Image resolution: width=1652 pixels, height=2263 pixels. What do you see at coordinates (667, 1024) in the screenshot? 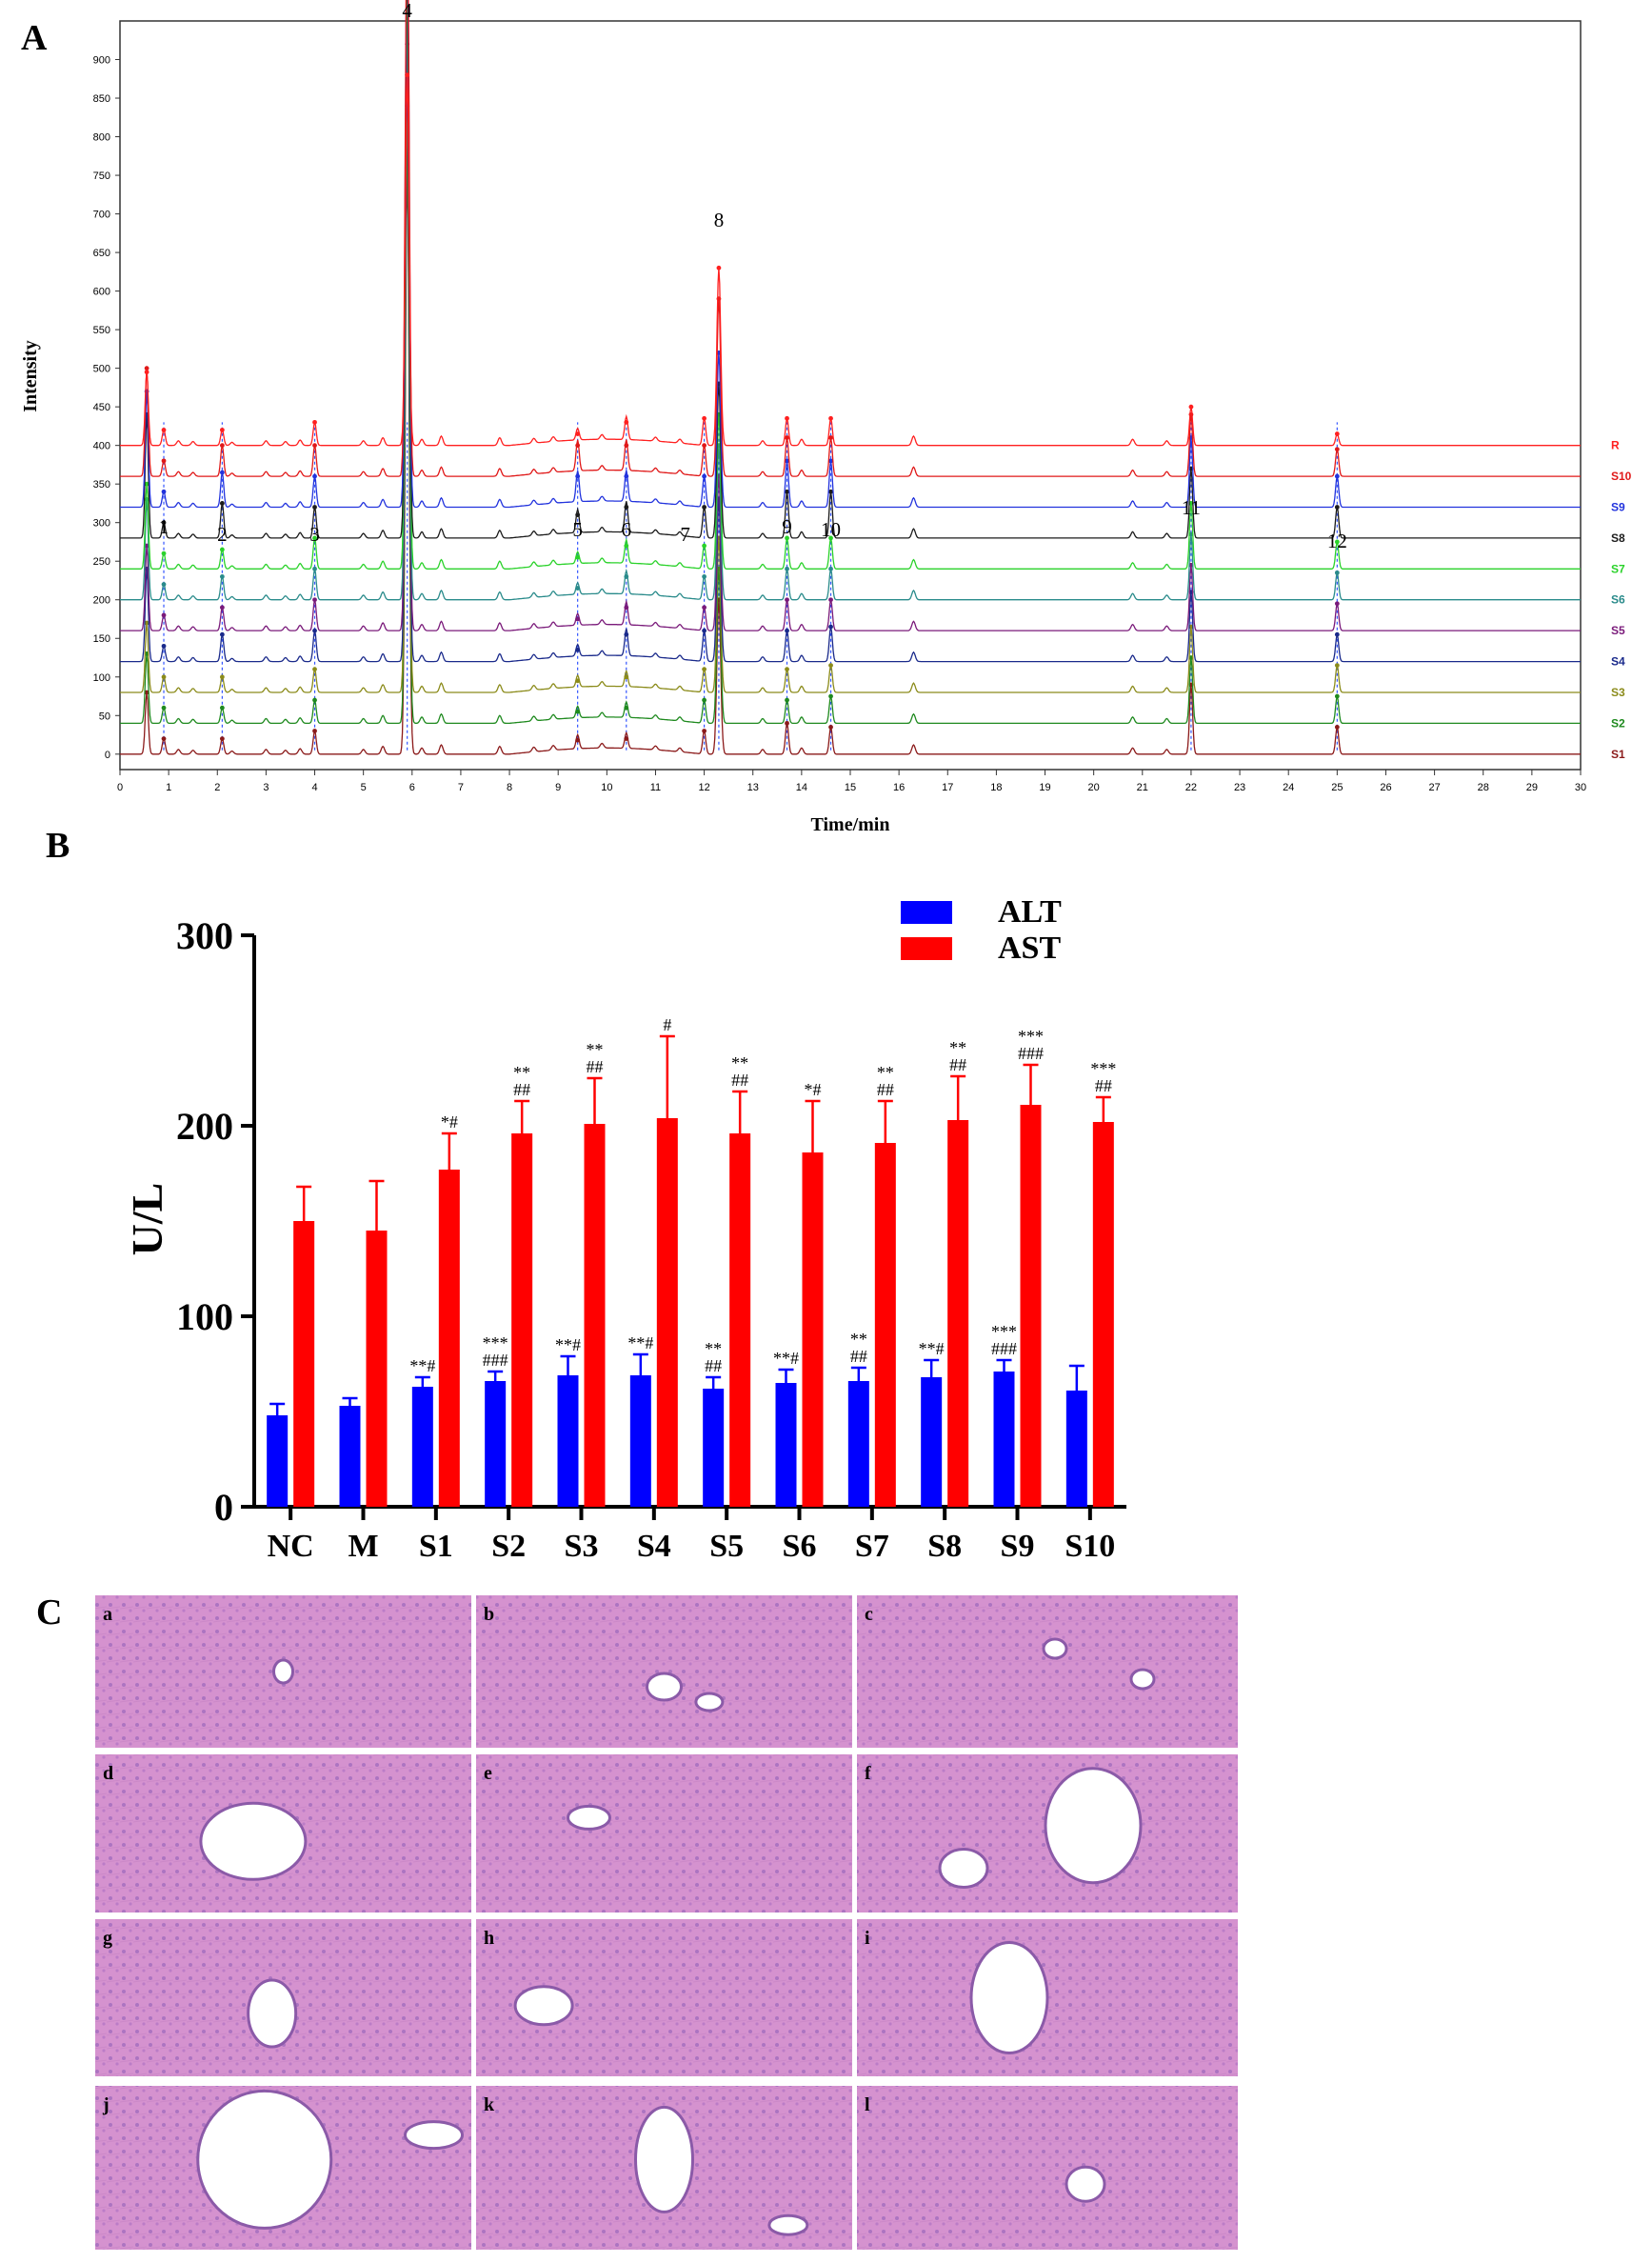
I see `significance-annotation: #` at bounding box center [667, 1024].